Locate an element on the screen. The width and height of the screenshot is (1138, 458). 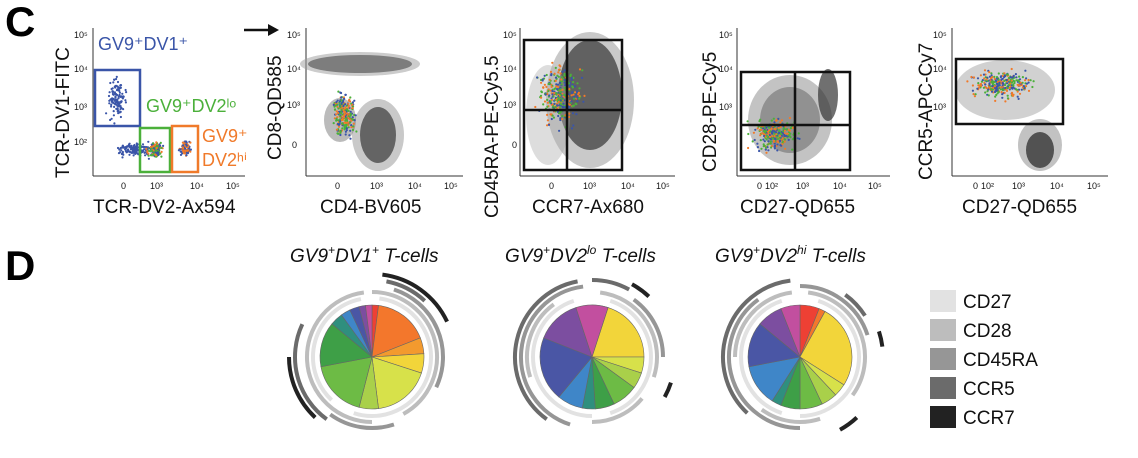
y-tick: 0 is located at coordinates (514, 145).